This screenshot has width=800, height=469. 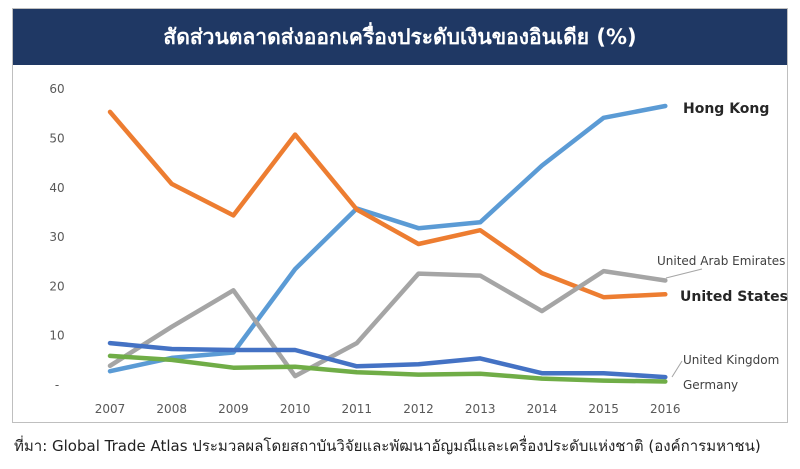 What do you see at coordinates (110, 409) in the screenshot?
I see `x-tick-label: 2007` at bounding box center [110, 409].